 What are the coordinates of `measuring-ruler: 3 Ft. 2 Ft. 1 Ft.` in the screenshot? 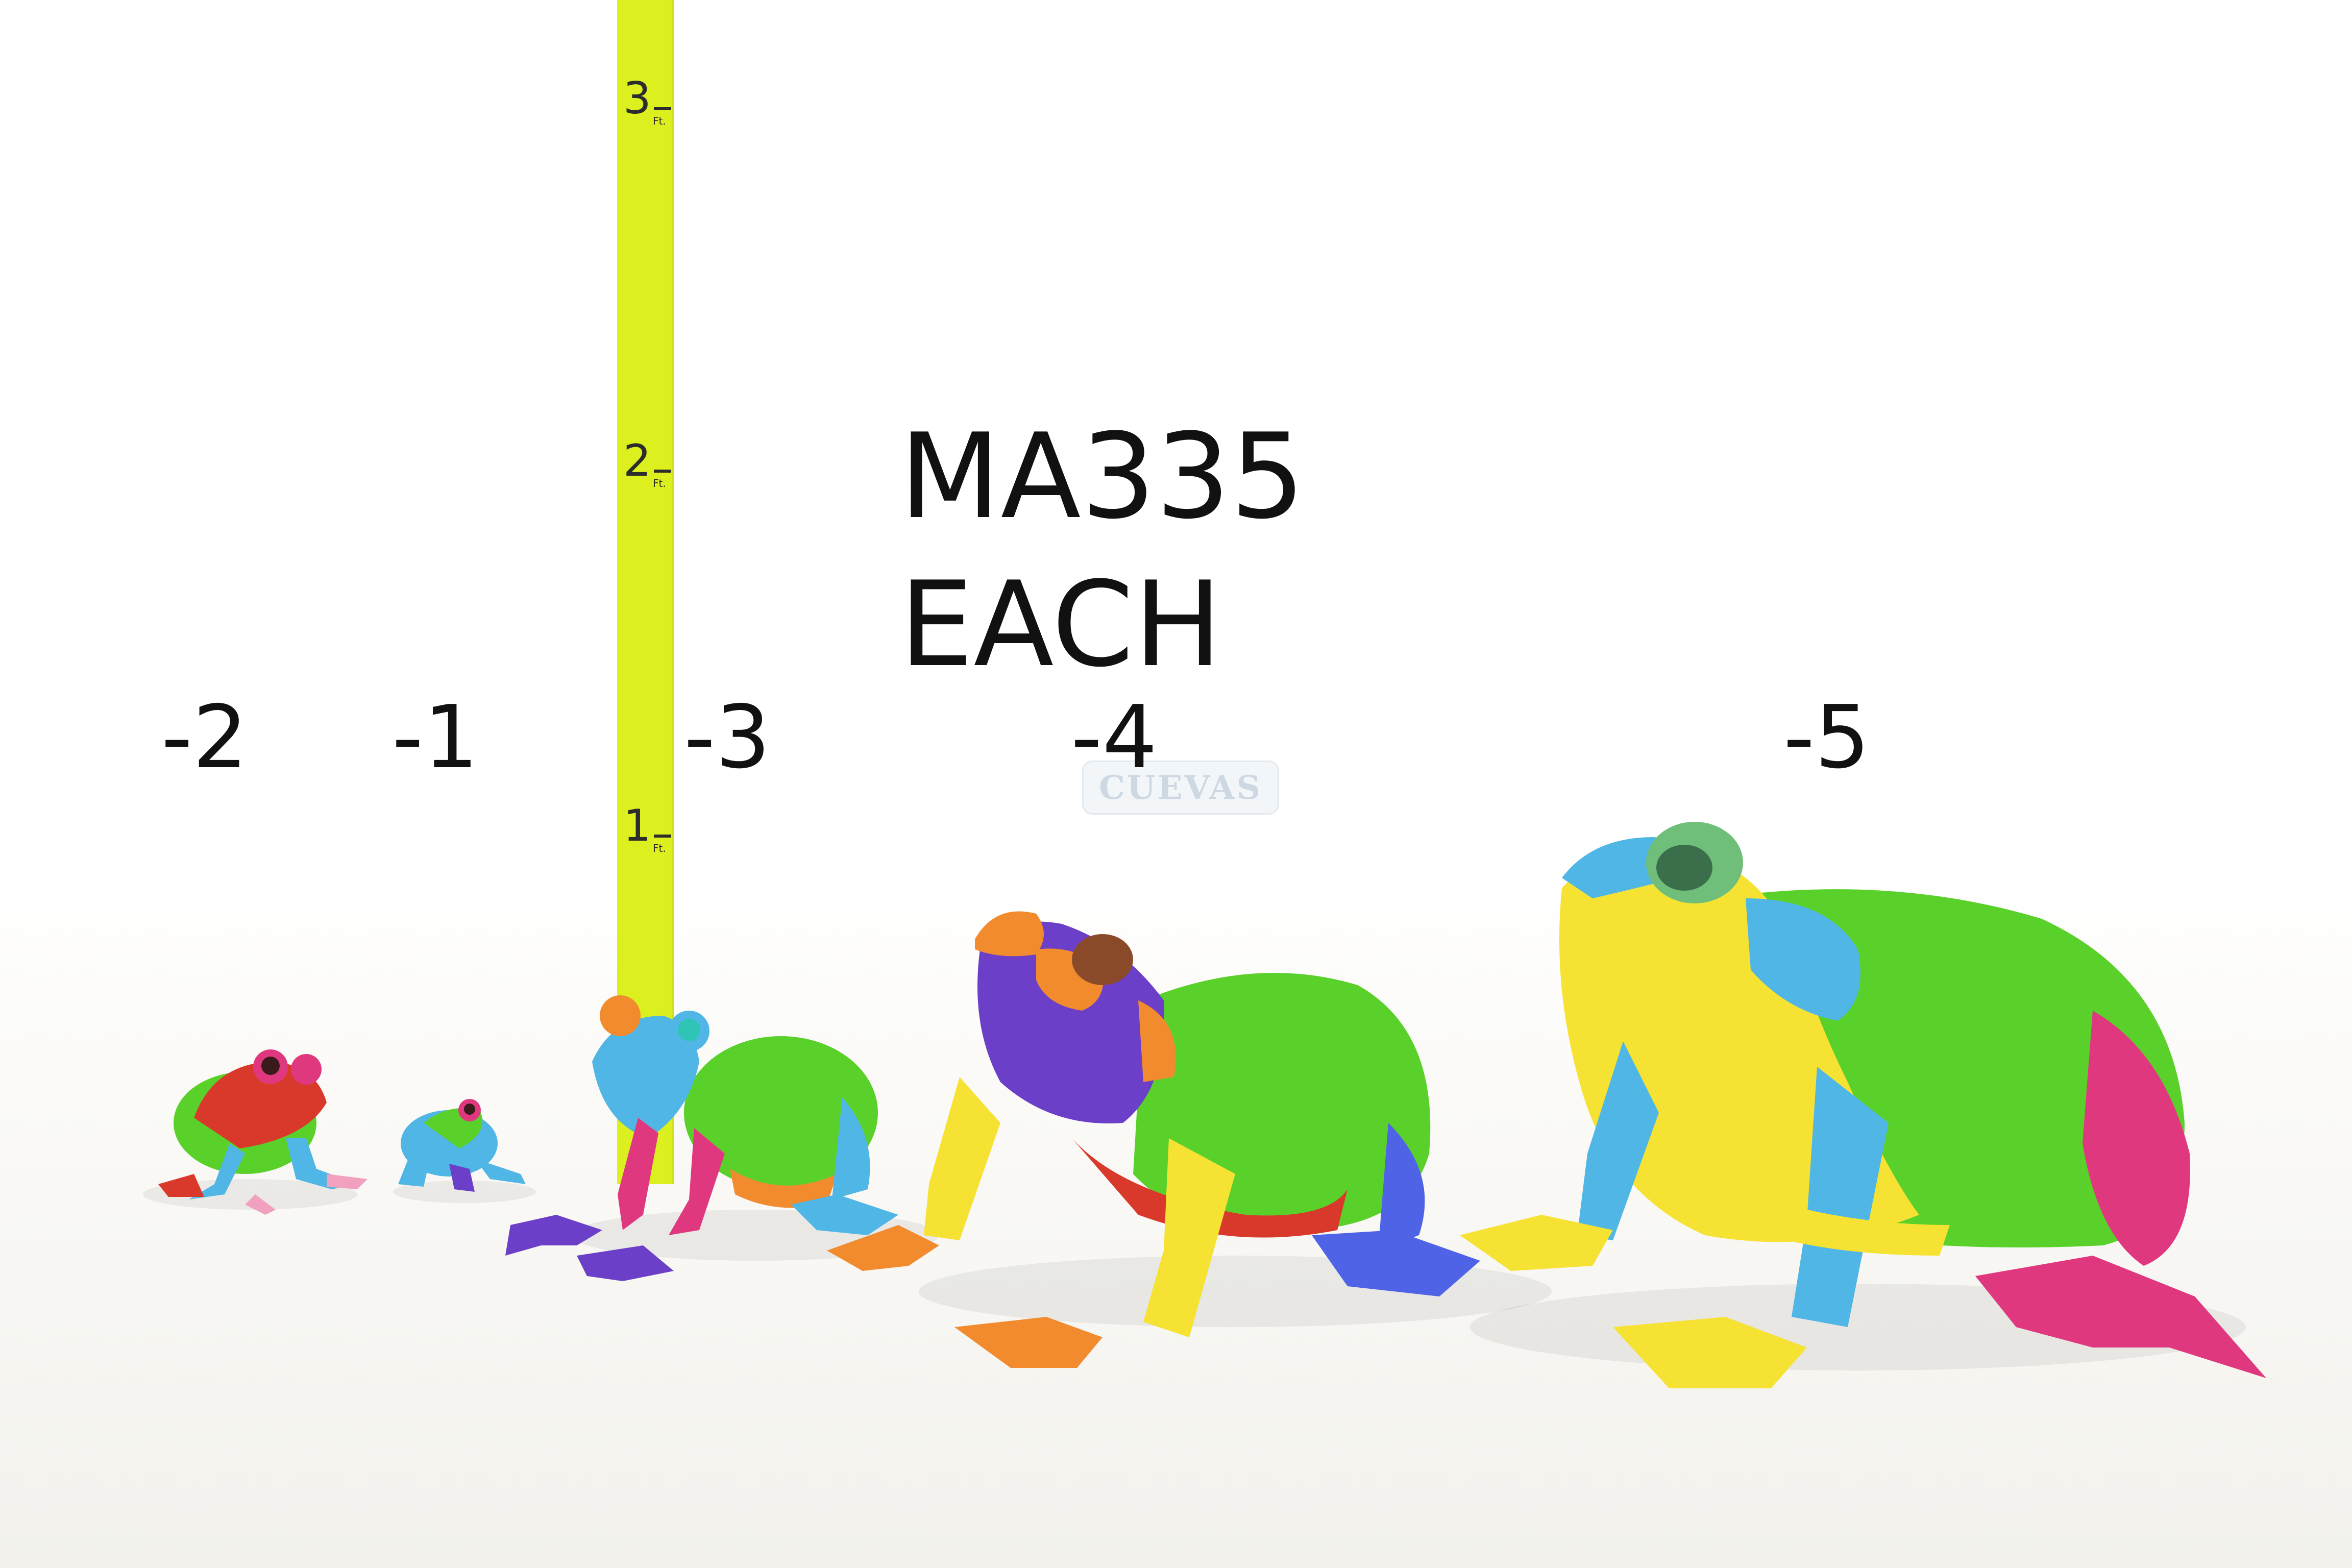 It's located at (645, 592).